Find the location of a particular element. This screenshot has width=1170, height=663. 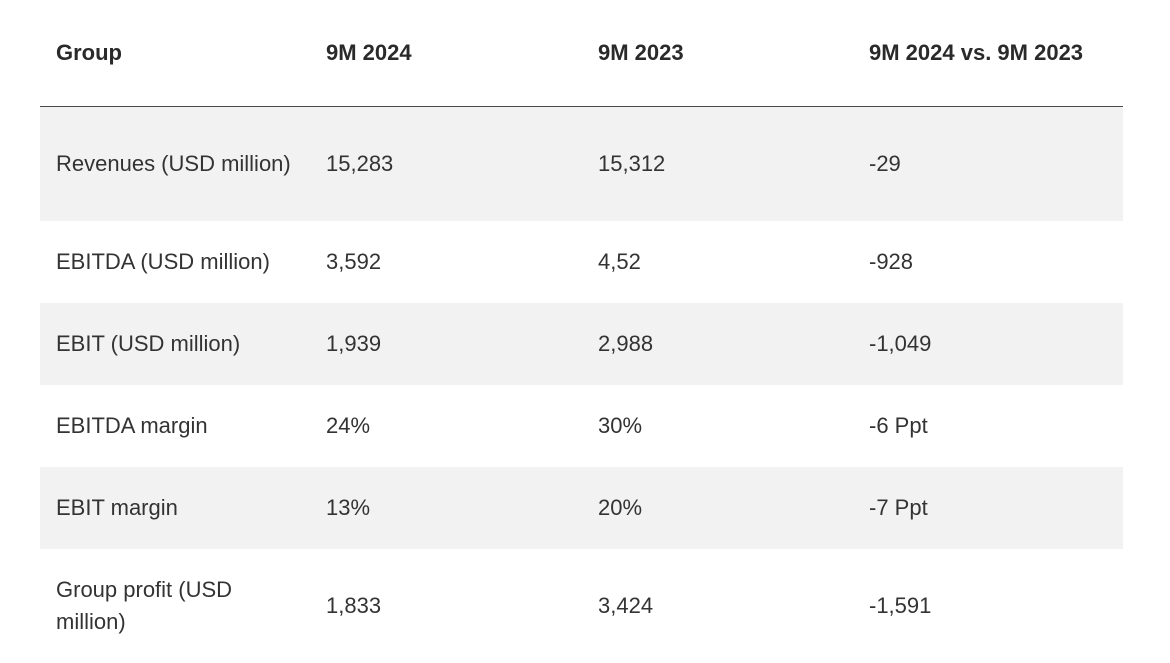

table-row-ebitda: EBITDA (USD million) 3,592 4,52 -928 is located at coordinates (581, 262).